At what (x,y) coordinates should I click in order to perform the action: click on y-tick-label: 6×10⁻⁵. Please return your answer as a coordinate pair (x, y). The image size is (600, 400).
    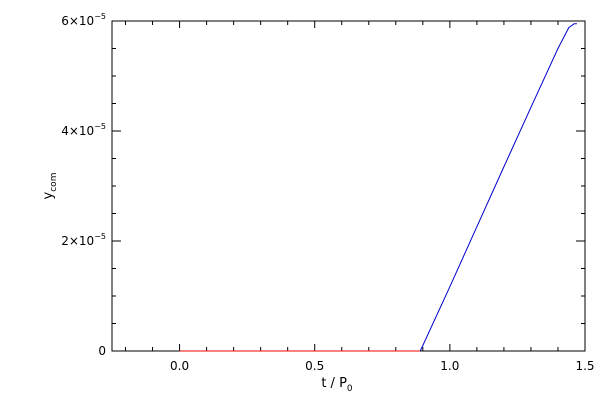
    Looking at the image, I should click on (83, 20).